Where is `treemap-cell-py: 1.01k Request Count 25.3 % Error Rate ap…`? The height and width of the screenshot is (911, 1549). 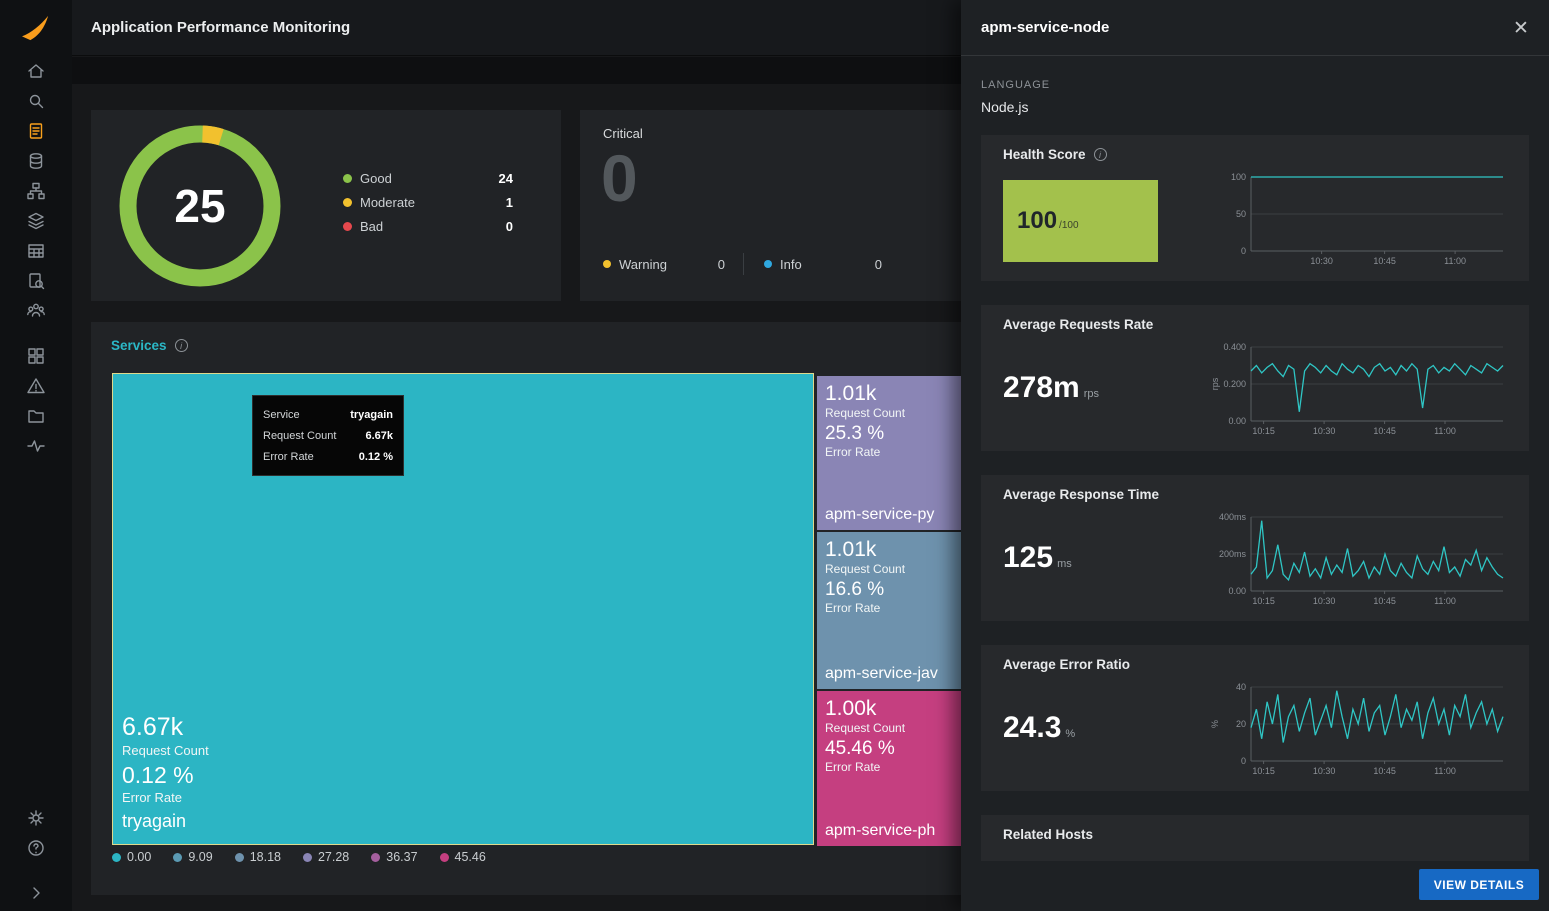
treemap-cell-py: 1.01k Request Count 25.3 % Error Rate ap… is located at coordinates (891, 453).